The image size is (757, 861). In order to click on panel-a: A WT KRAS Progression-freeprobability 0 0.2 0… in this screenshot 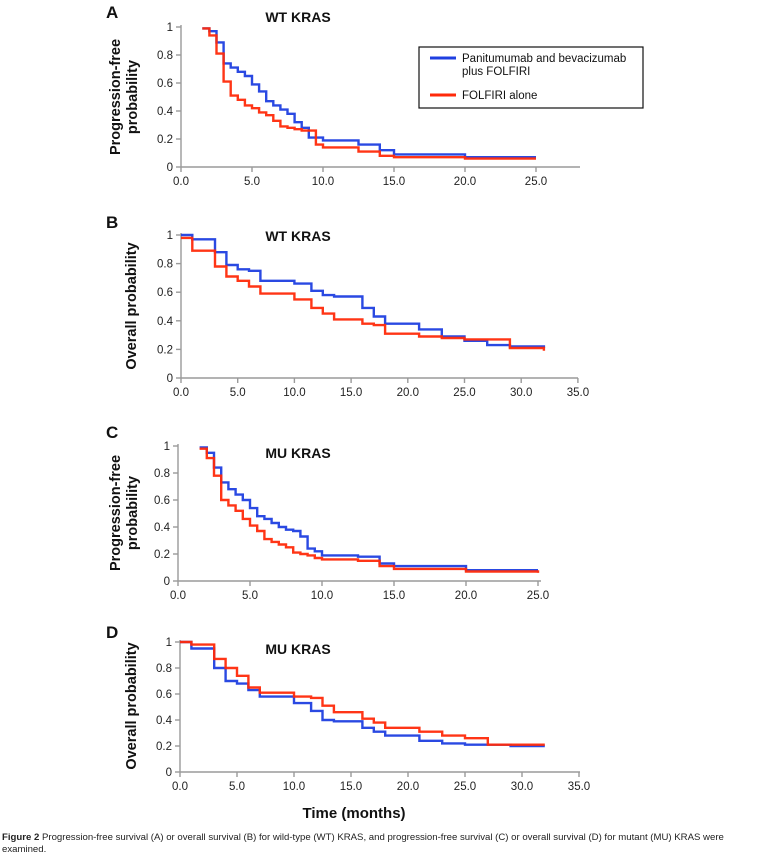, I will do `click(343, 95)`.